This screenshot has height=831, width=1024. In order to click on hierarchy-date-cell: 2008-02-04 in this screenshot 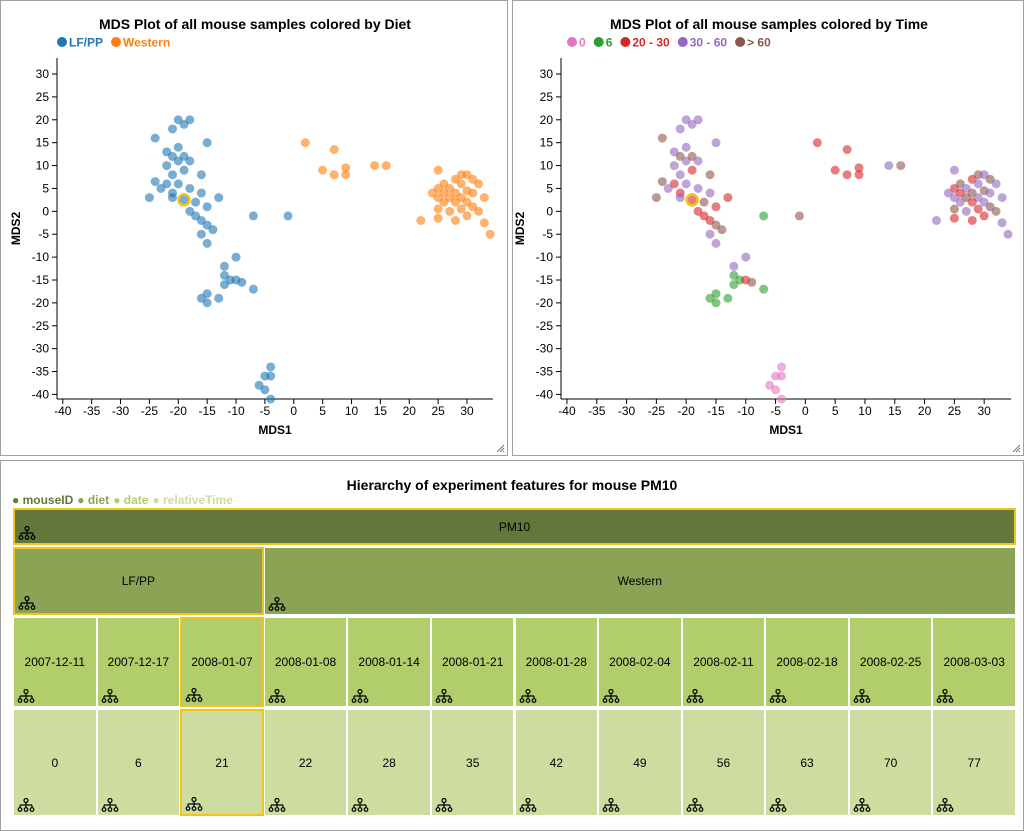, I will do `click(640, 662)`.